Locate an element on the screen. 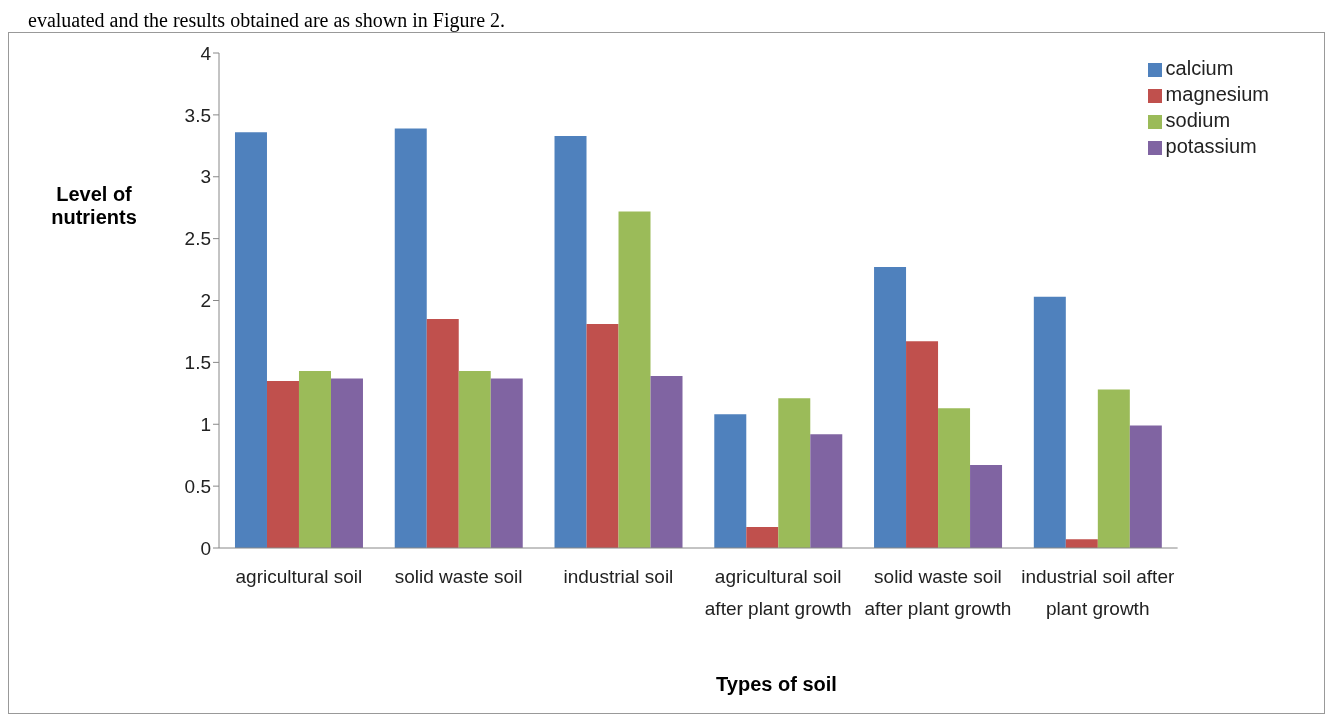 The image size is (1335, 720). y-tick-label: 2.5 is located at coordinates (197, 239).